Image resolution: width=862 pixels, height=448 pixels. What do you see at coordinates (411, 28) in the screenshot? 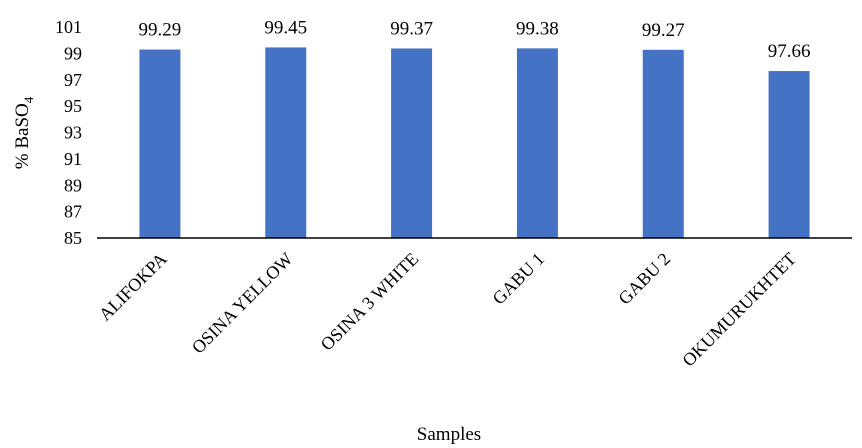
I see `data-label: 99.37` at bounding box center [411, 28].